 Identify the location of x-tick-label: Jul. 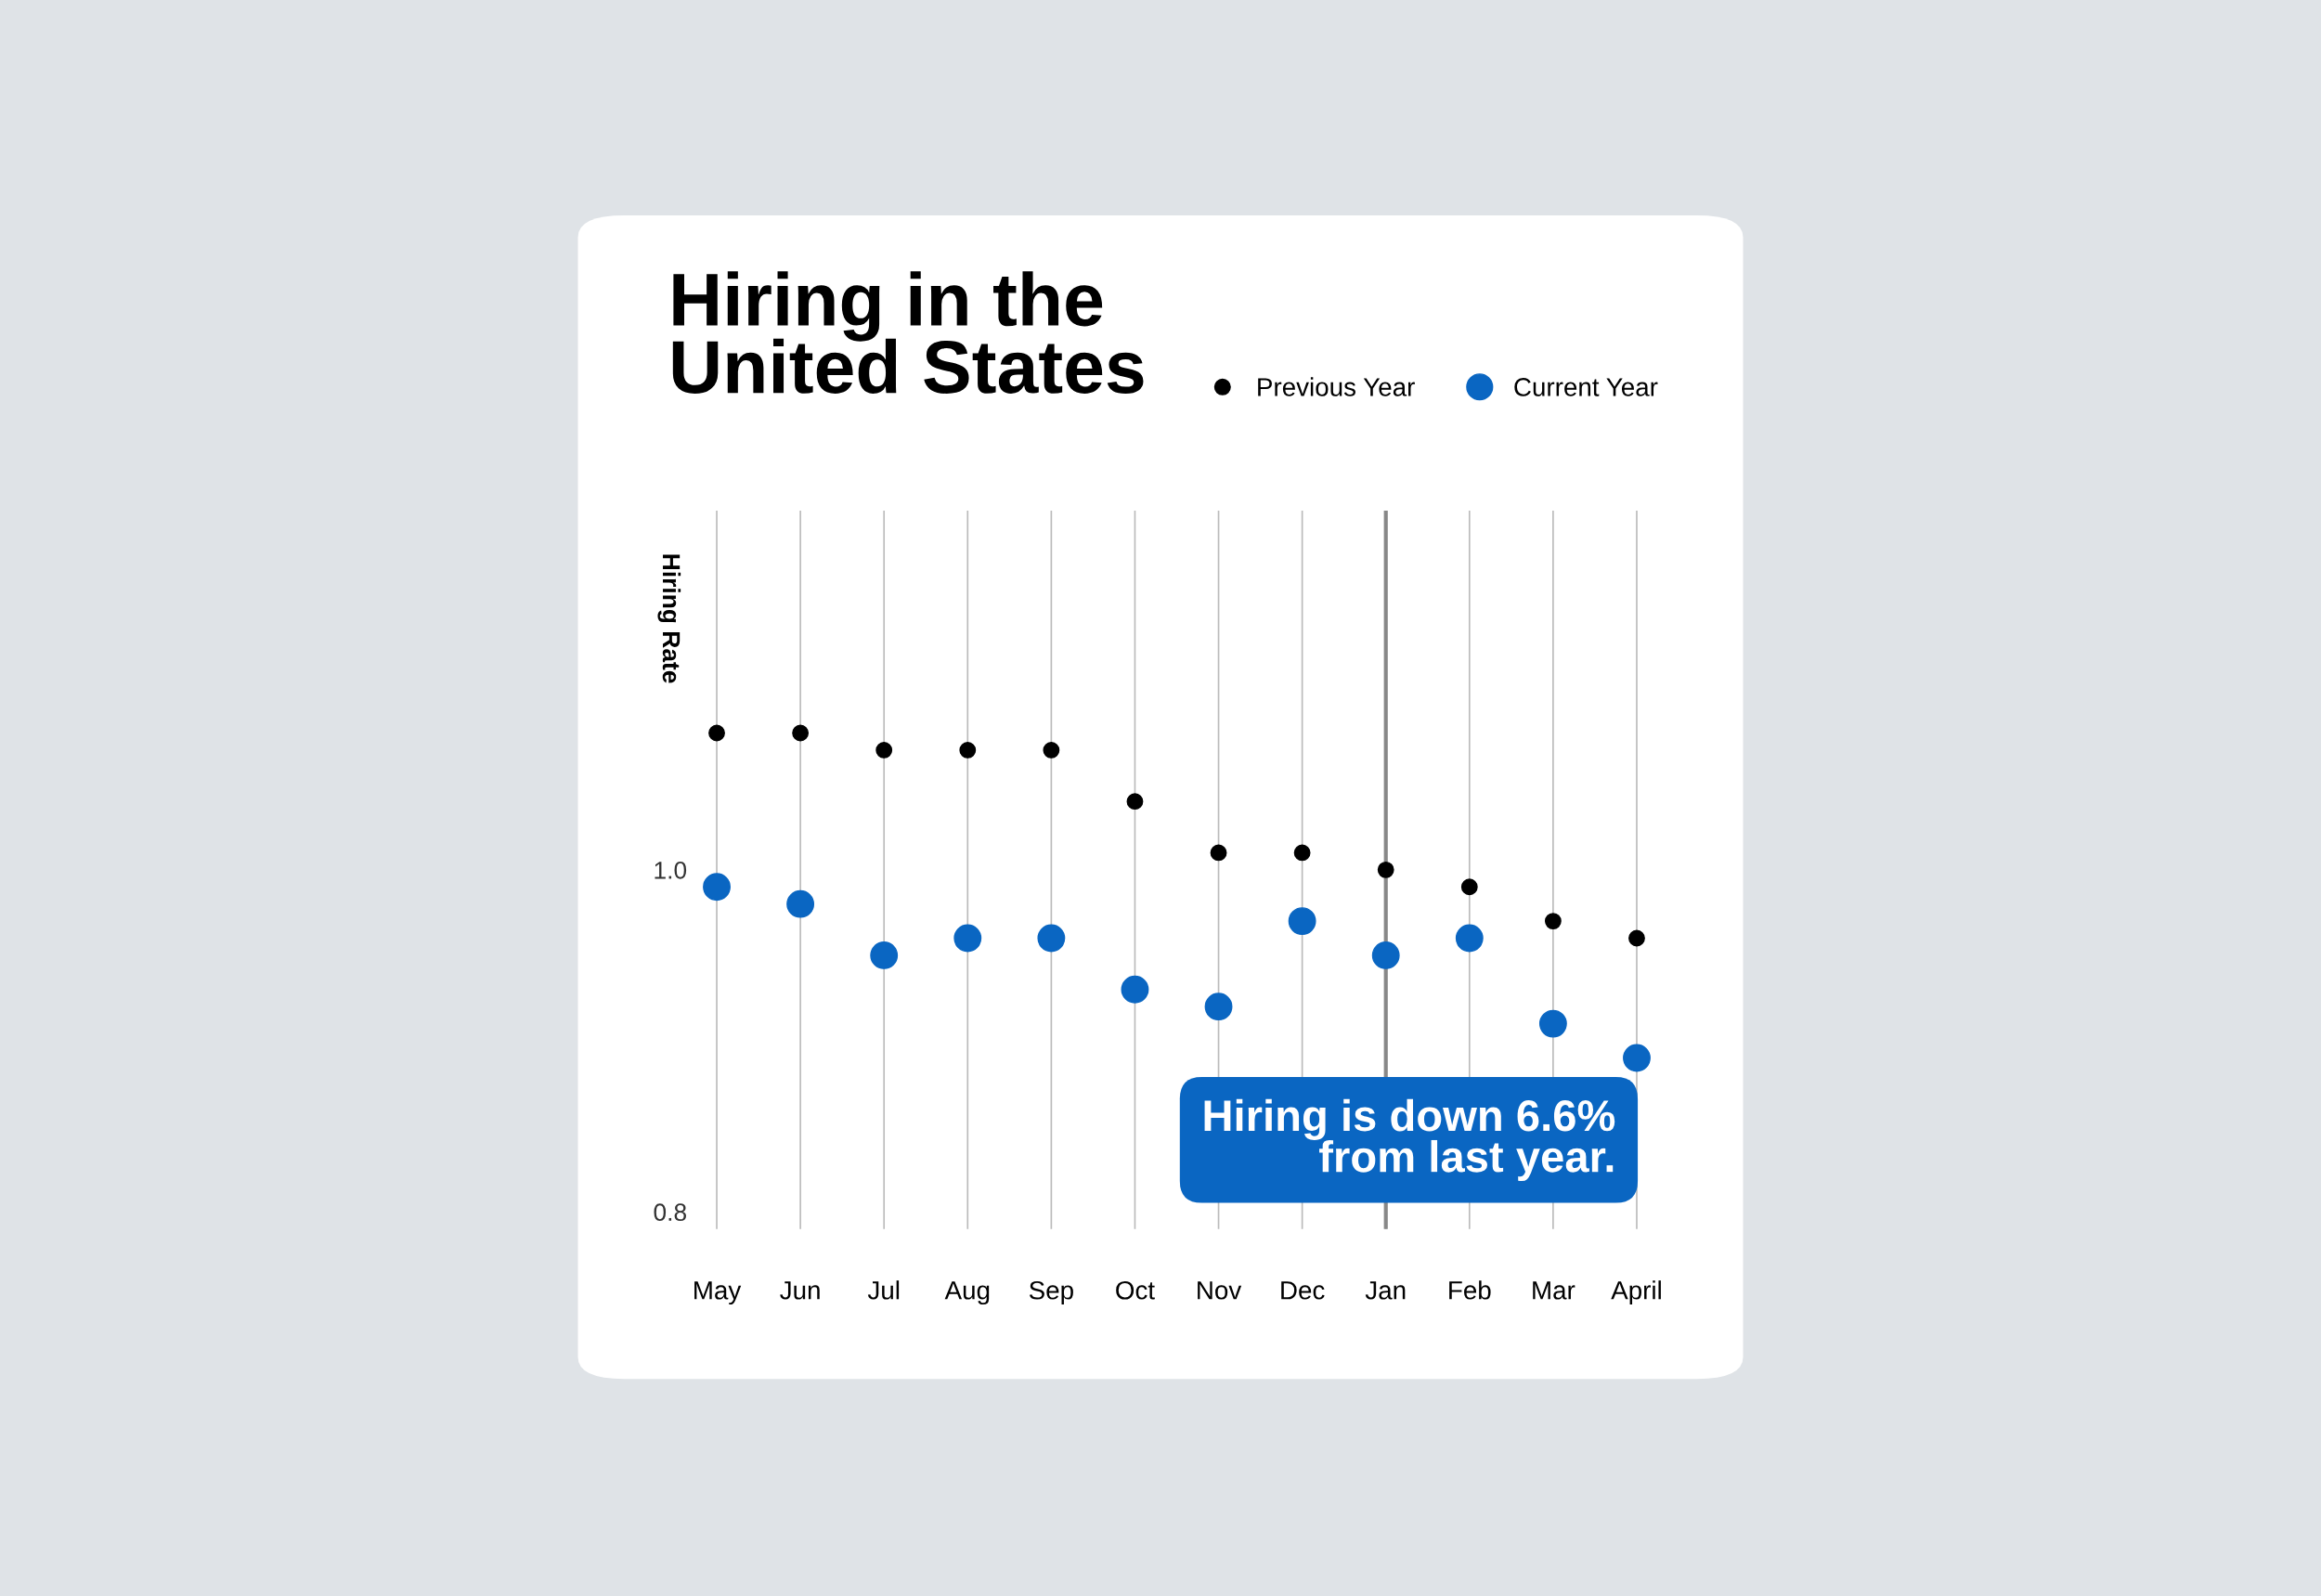
(883, 1290).